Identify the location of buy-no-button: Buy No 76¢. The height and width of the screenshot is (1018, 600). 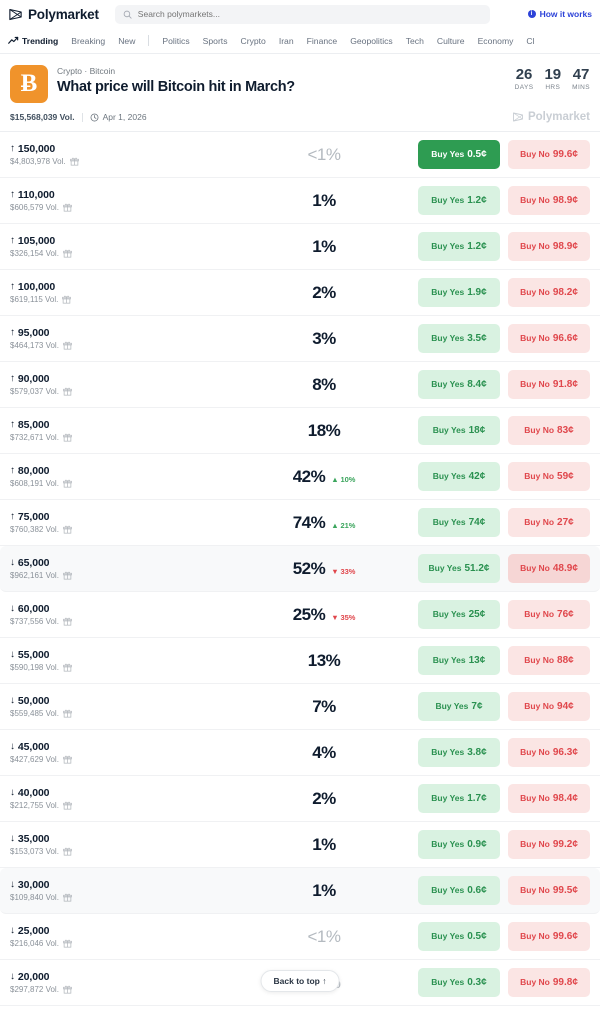
(549, 614).